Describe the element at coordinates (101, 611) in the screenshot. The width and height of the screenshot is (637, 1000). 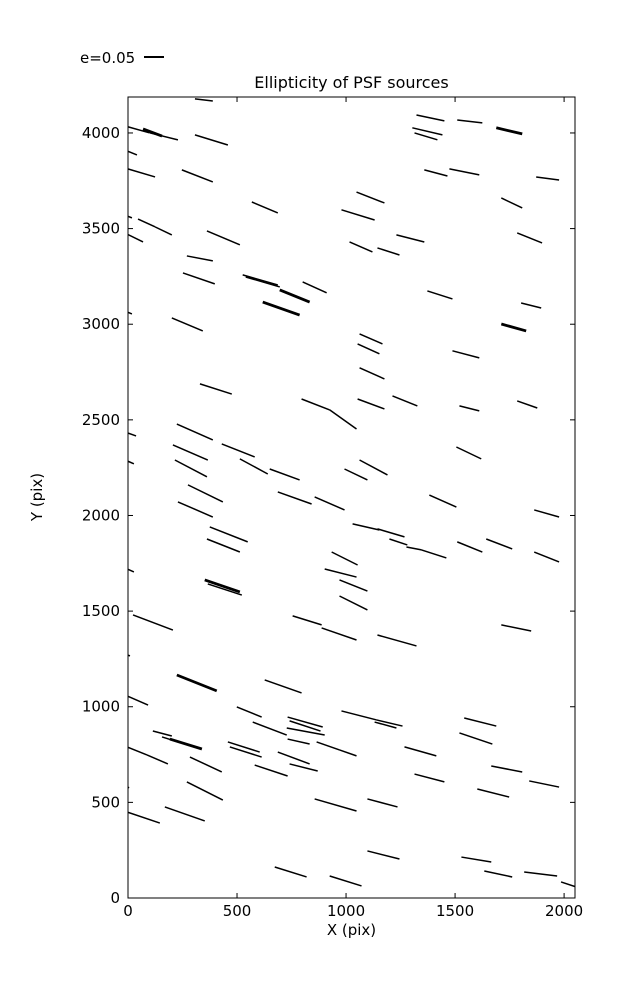
I see `y-tick-label: 1500` at that location.